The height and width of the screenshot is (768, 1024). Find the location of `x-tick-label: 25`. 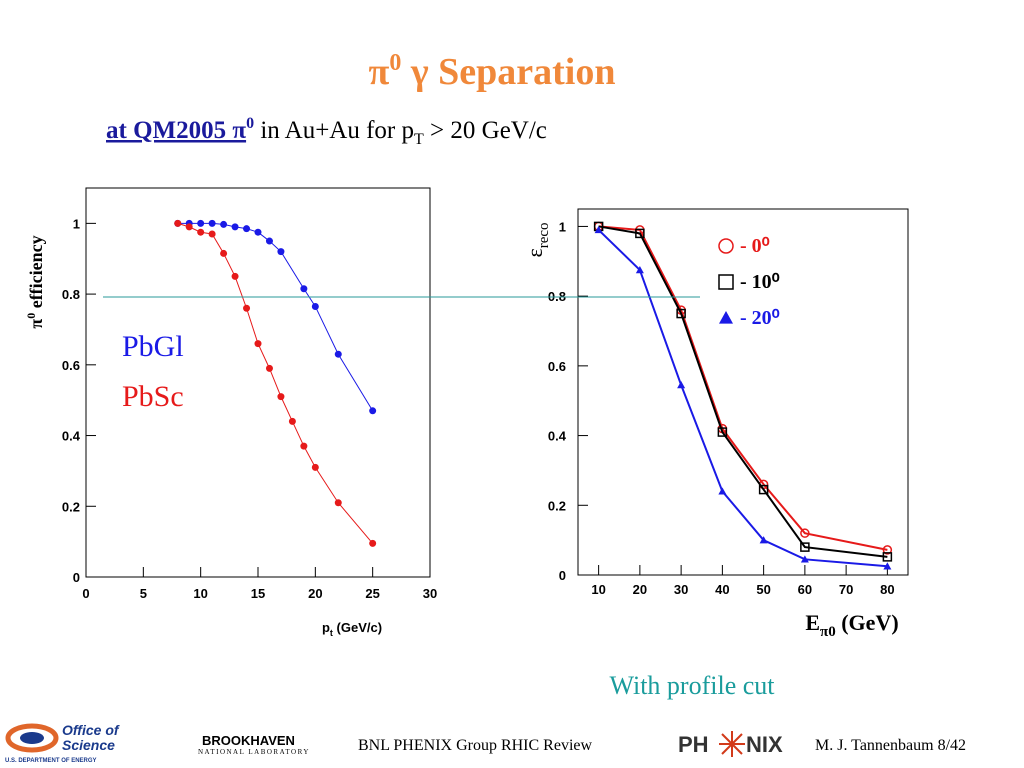

x-tick-label: 25 is located at coordinates (372, 593).